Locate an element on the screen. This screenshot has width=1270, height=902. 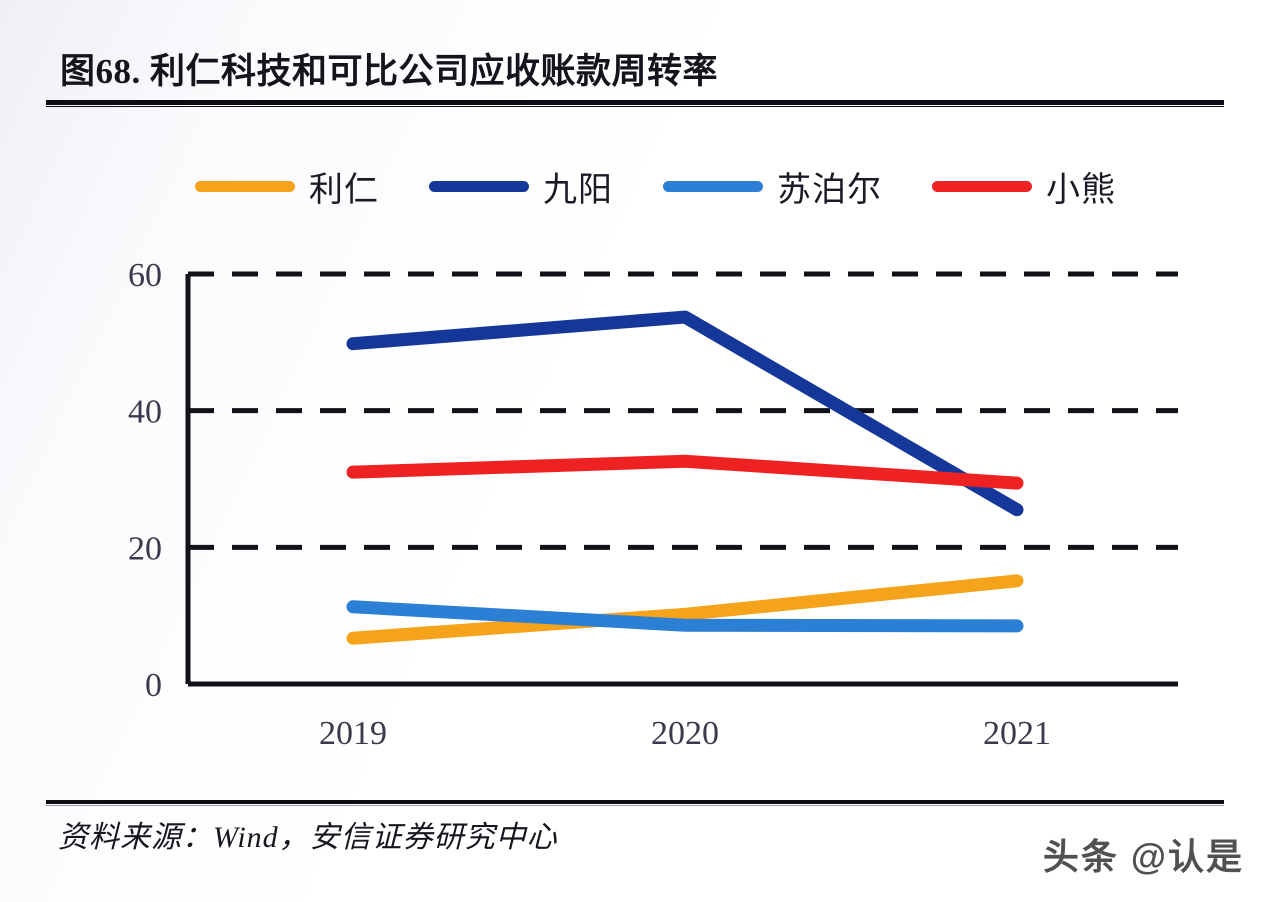
legend-item-lirén: 利仁 is located at coordinates (287, 186).